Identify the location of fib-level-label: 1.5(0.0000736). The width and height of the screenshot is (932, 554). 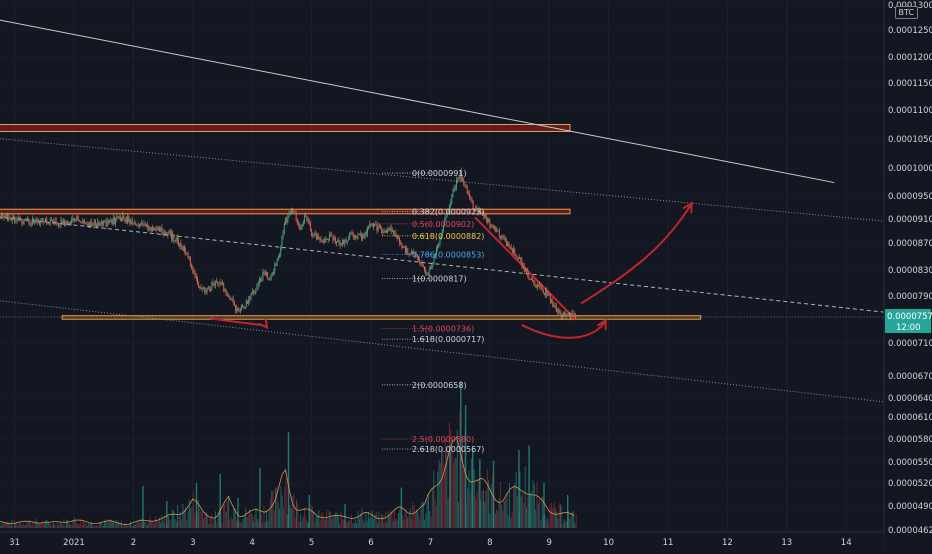
(443, 329).